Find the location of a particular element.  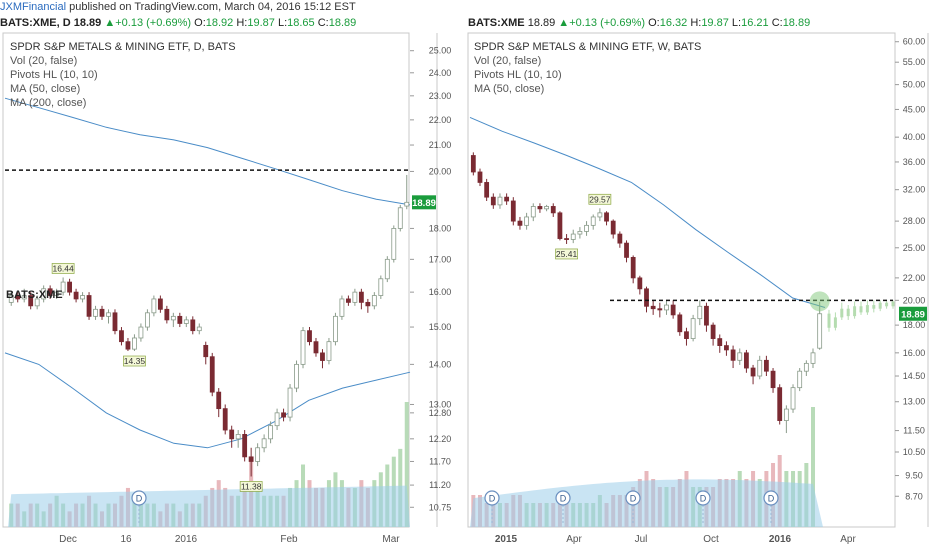

weekly-price-tag is located at coordinates (913, 313).